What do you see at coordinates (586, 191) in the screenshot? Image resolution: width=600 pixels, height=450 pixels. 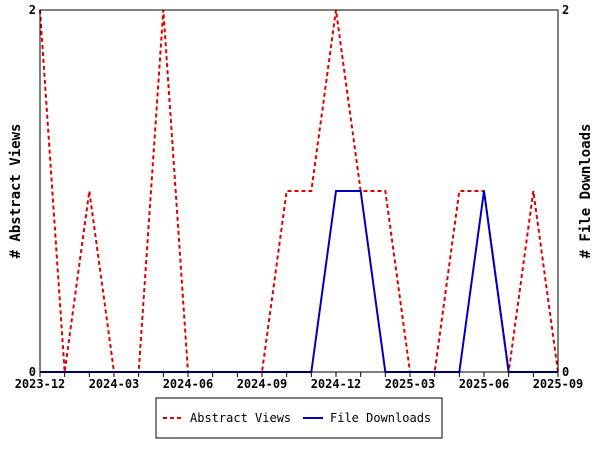 I see `y-axis-label-right: # File Downloads` at bounding box center [586, 191].